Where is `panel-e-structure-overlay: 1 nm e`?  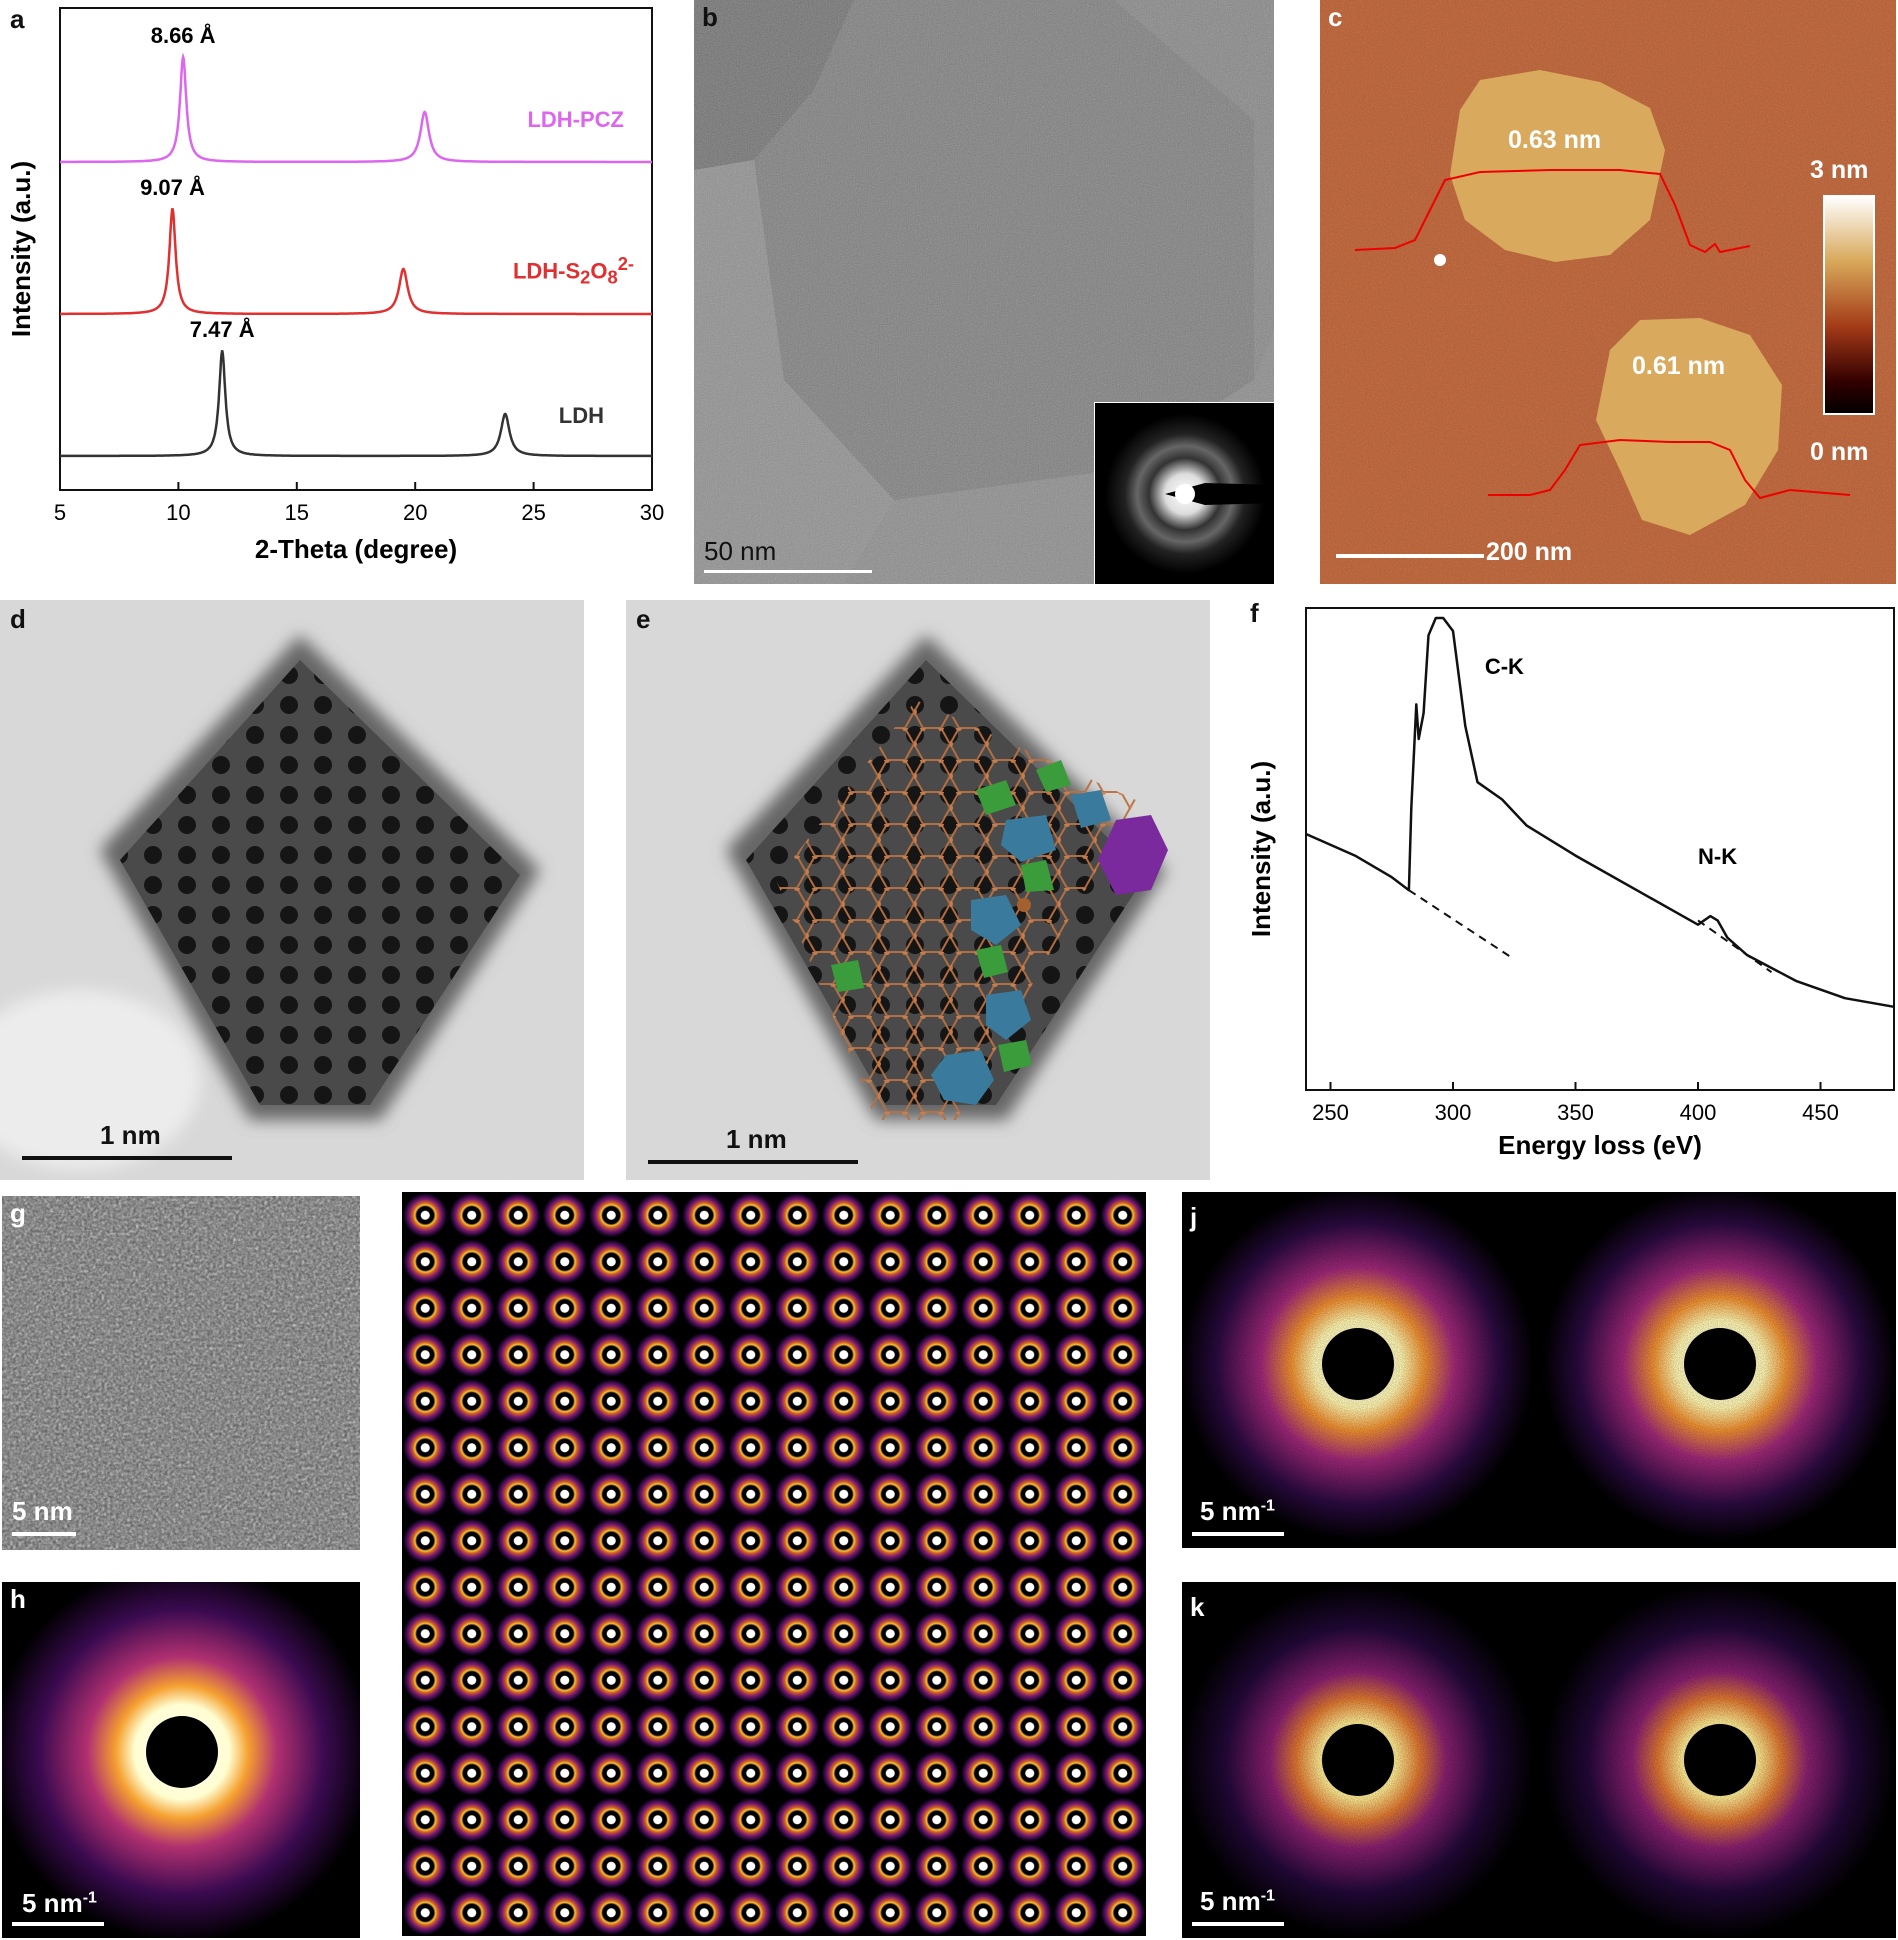
panel-e-structure-overlay: 1 nm e is located at coordinates (918, 890).